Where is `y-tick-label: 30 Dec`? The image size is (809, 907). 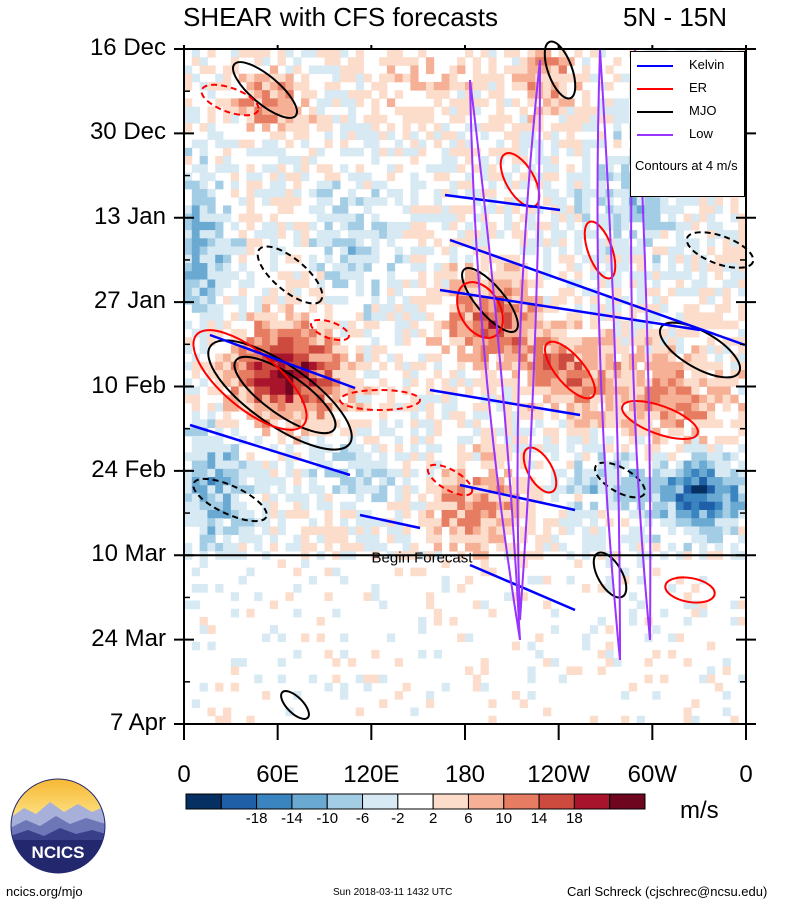 y-tick-label: 30 Dec is located at coordinates (127, 132).